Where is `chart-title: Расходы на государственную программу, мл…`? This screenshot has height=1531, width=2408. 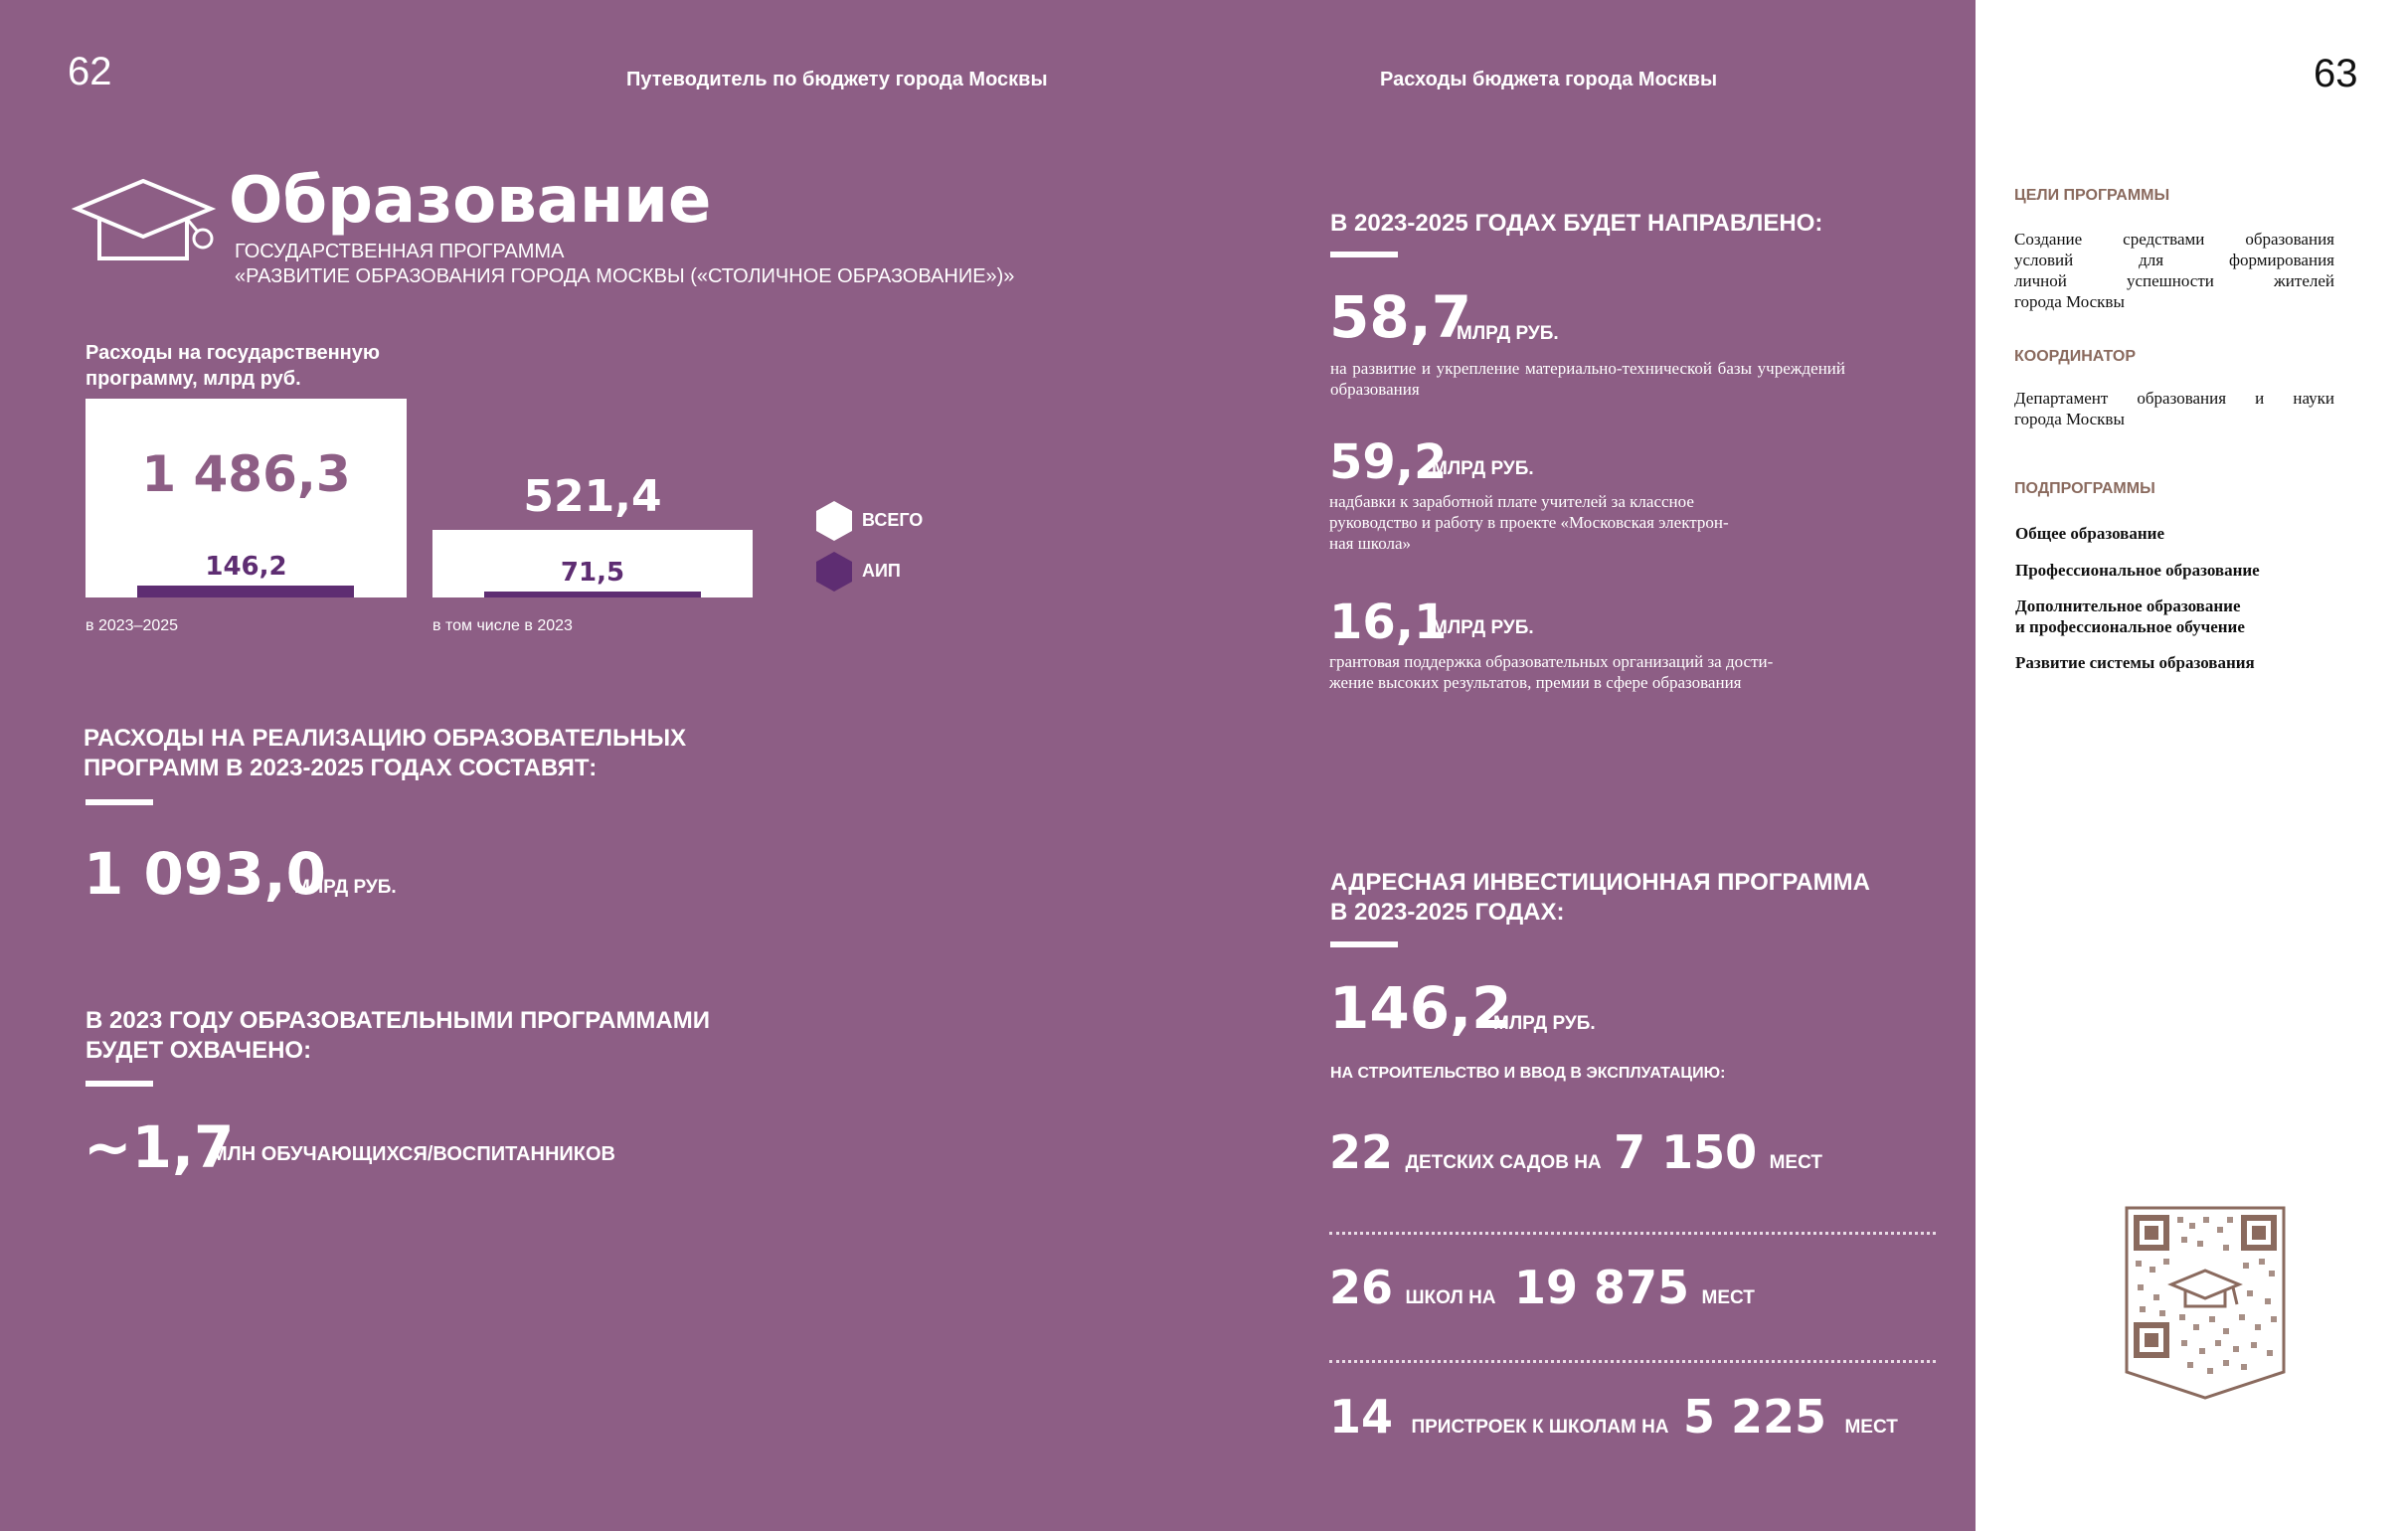 chart-title: Расходы на государственную программу, мл… is located at coordinates (233, 366).